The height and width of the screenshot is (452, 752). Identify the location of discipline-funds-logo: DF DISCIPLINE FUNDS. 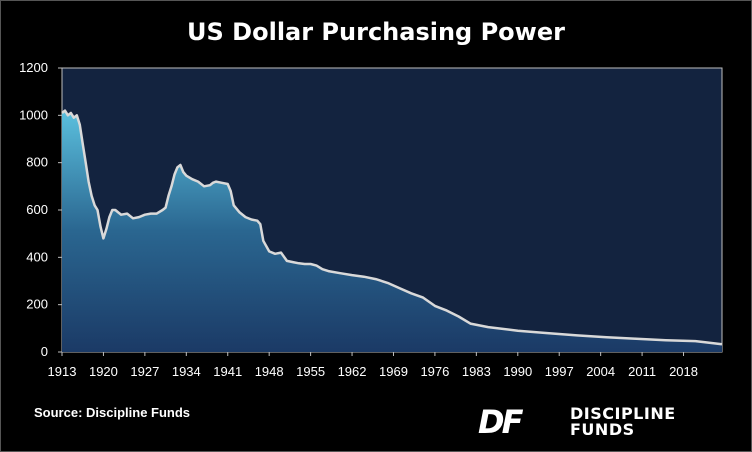
(598, 422).